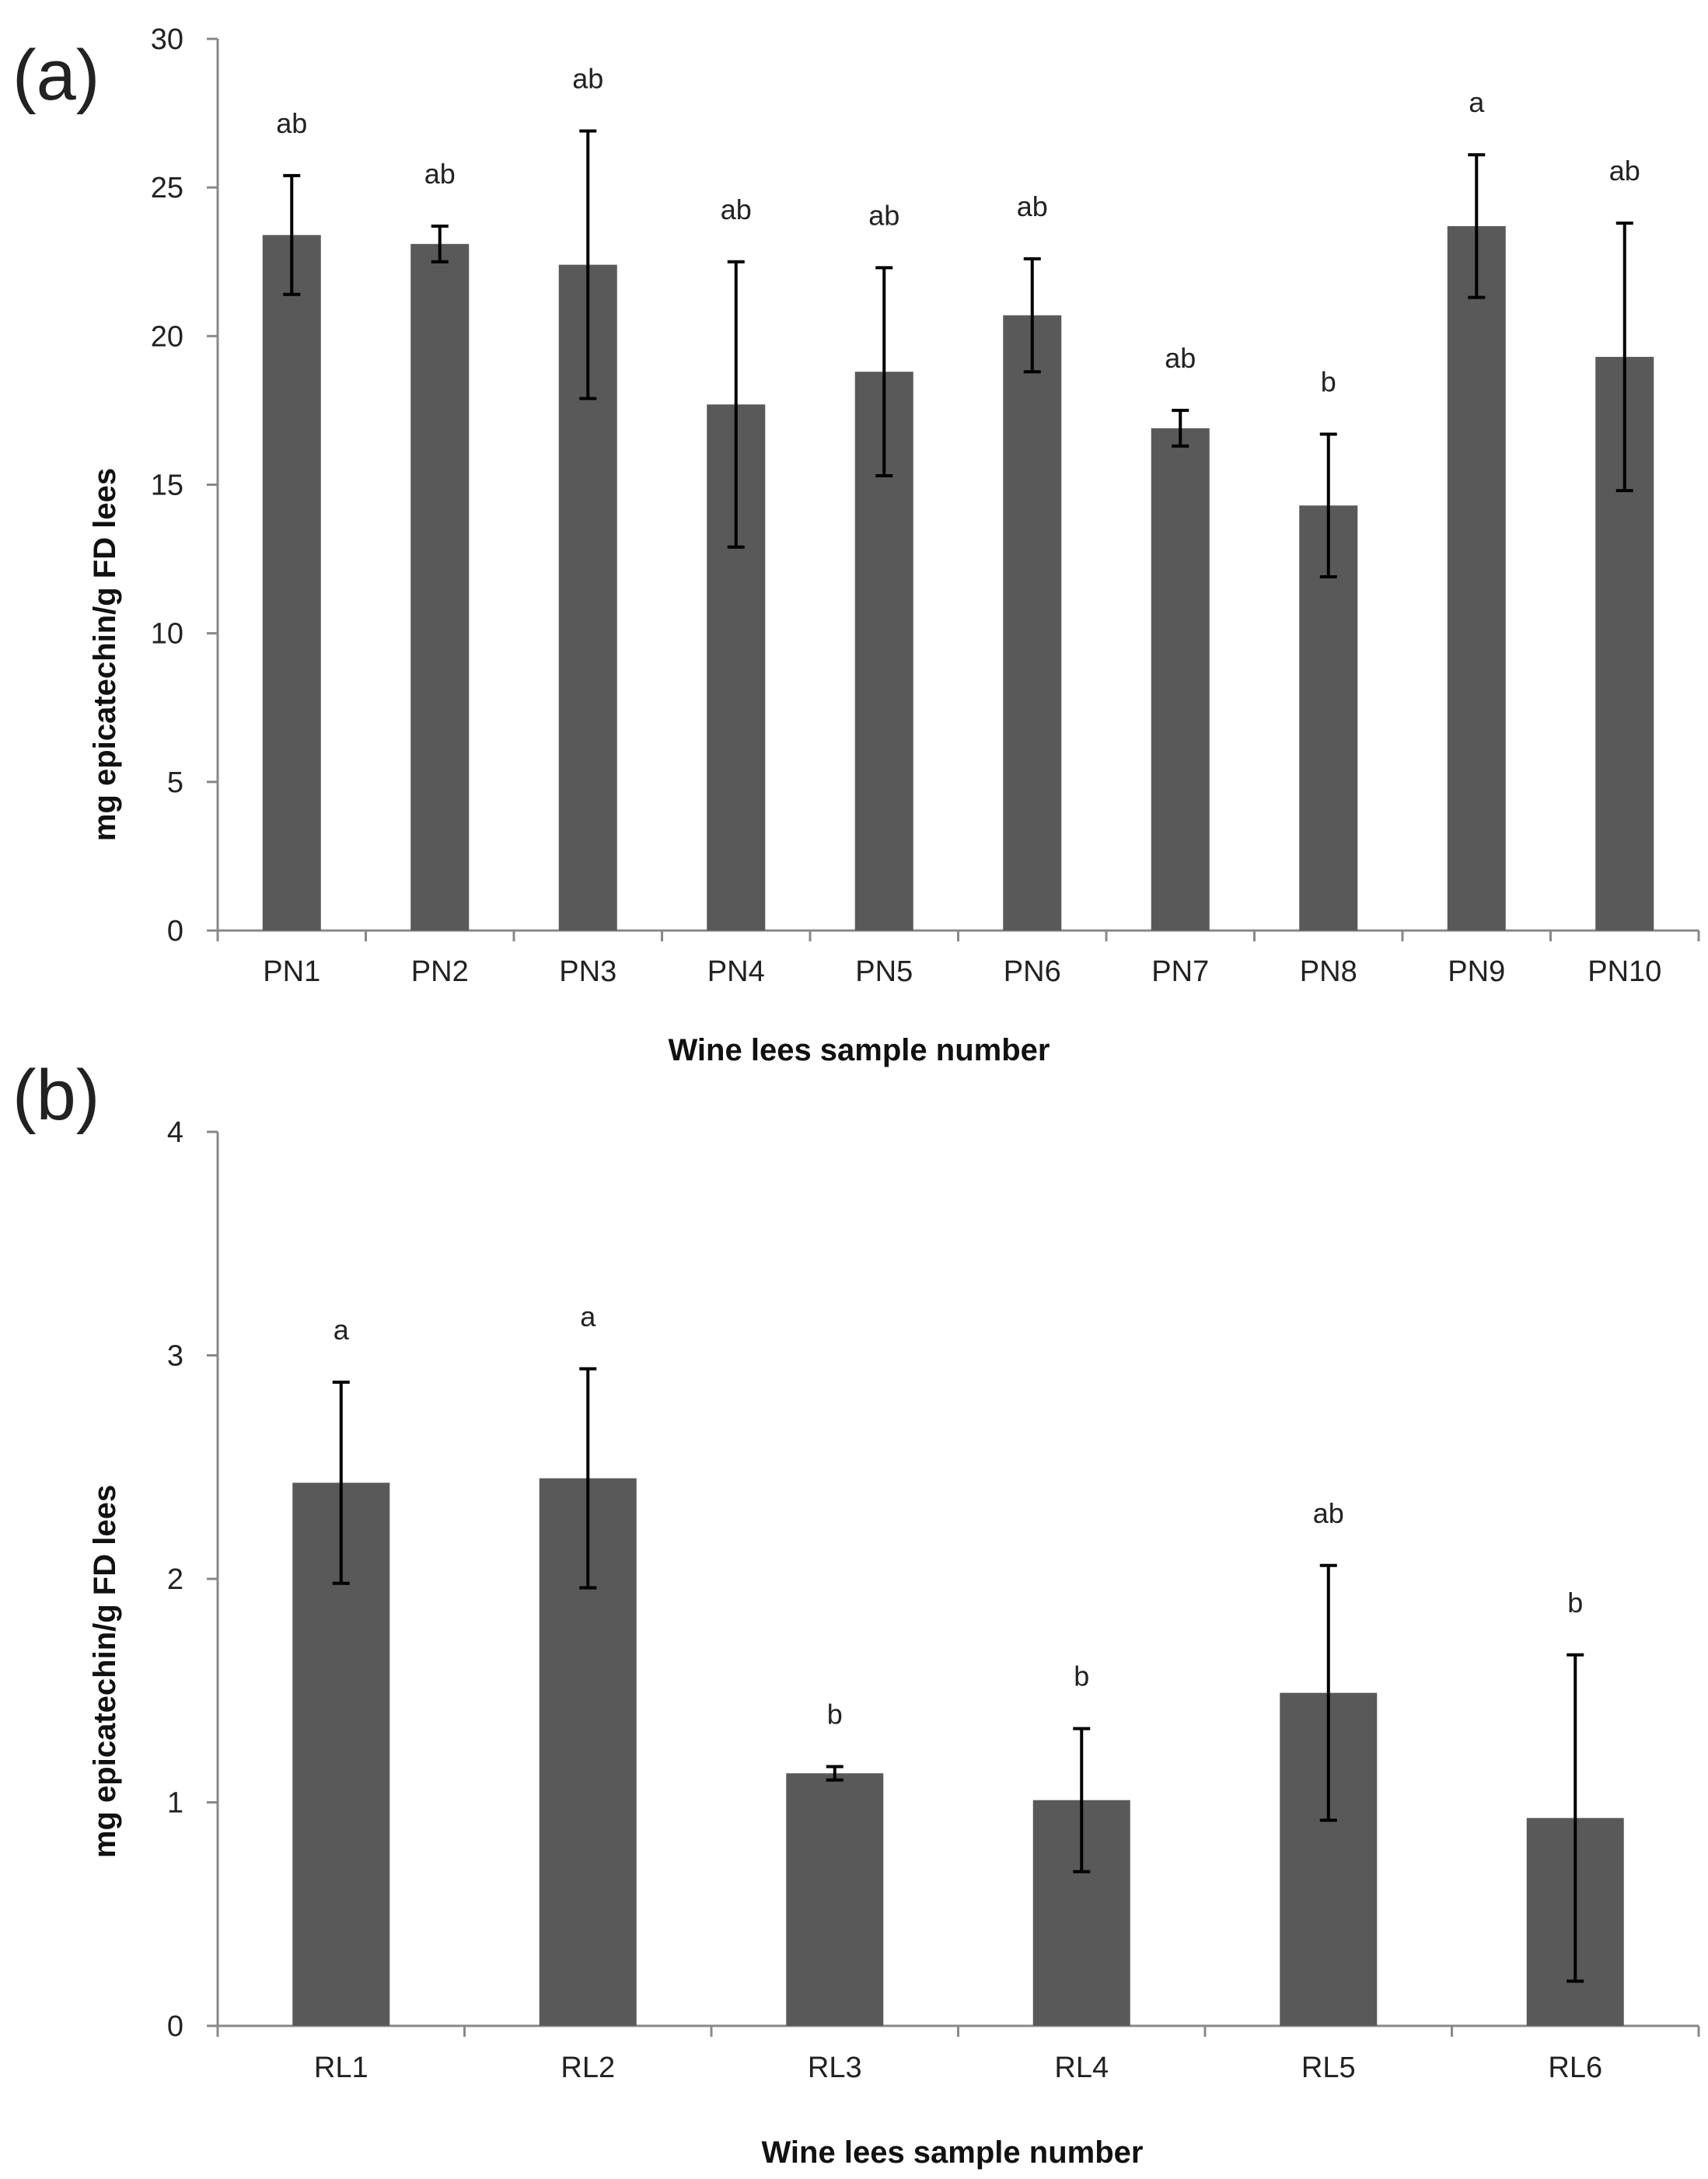 The height and width of the screenshot is (2179, 1708). Describe the element at coordinates (105, 1671) in the screenshot. I see `y-axis-title-b: mg epicatechin/g FD lees` at that location.